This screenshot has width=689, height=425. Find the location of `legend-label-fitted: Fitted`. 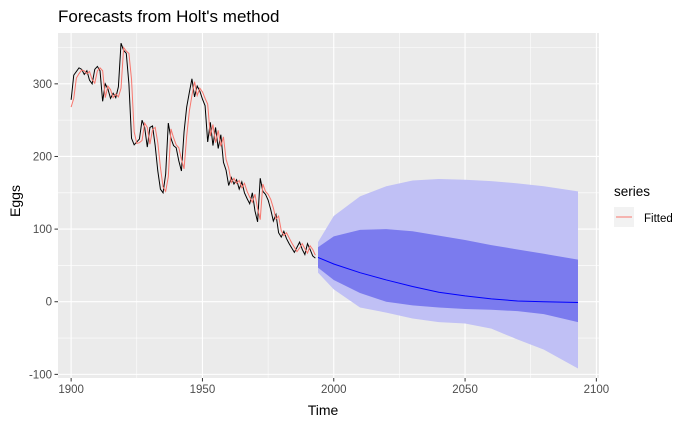

legend-label-fitted: Fitted is located at coordinates (658, 219).